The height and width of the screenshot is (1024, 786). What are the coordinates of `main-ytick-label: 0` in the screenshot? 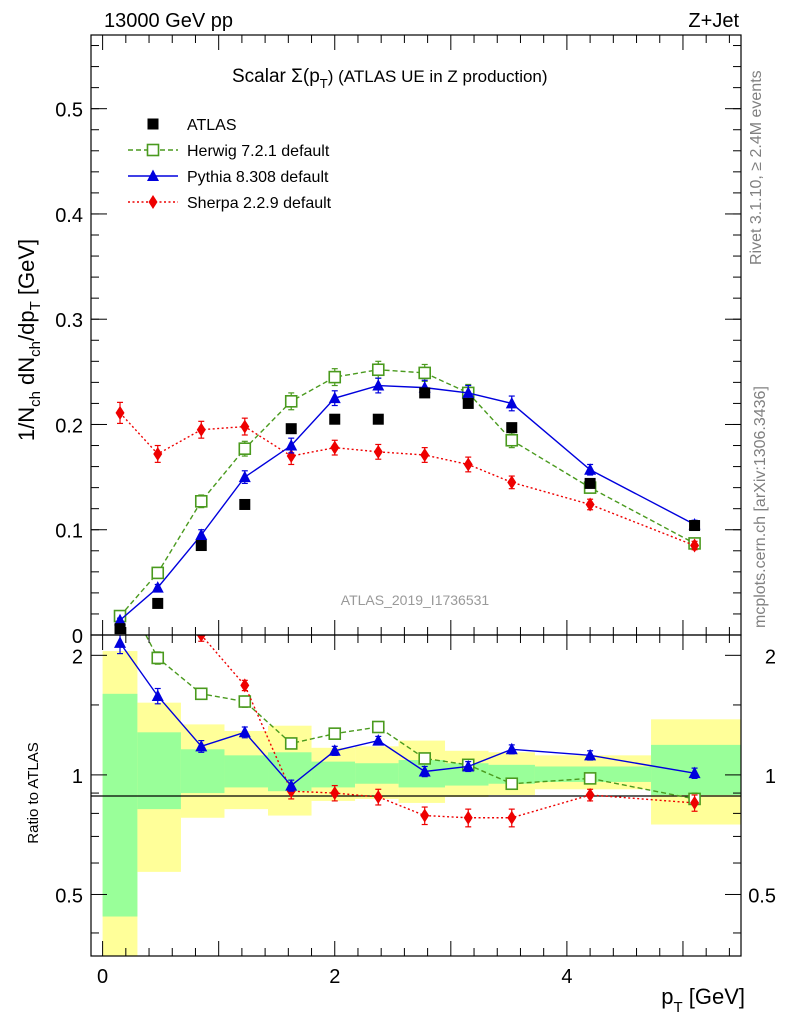 It's located at (77, 637).